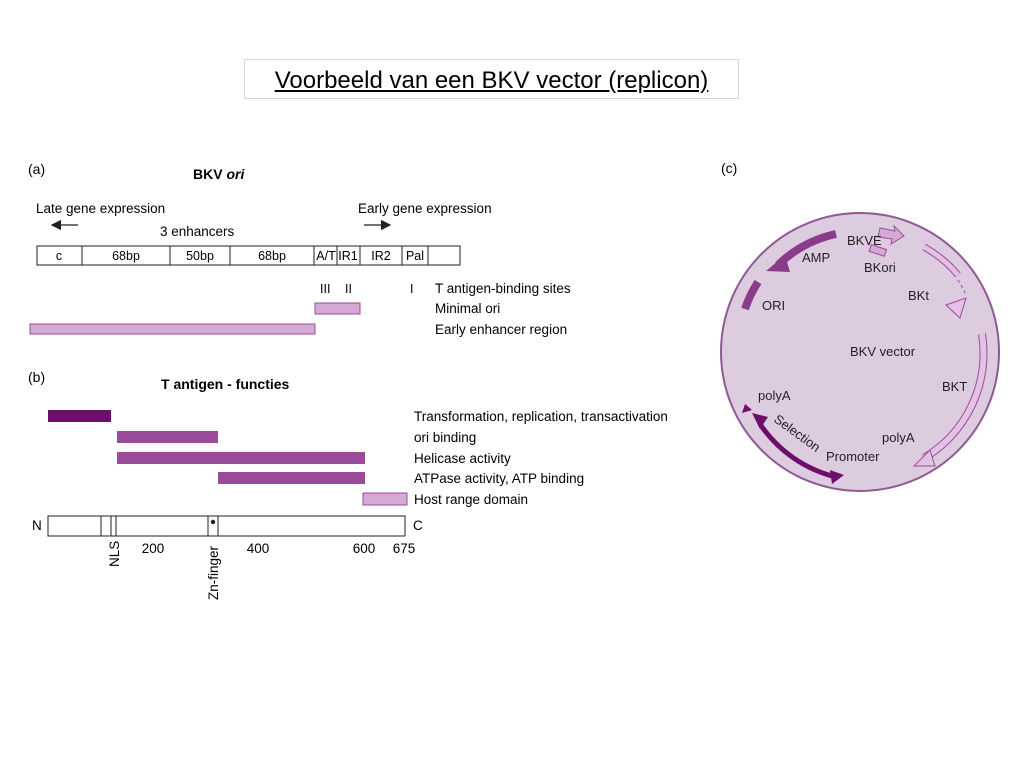 The height and width of the screenshot is (768, 1024). Describe the element at coordinates (751, 295) in the screenshot. I see `ori-block` at that location.